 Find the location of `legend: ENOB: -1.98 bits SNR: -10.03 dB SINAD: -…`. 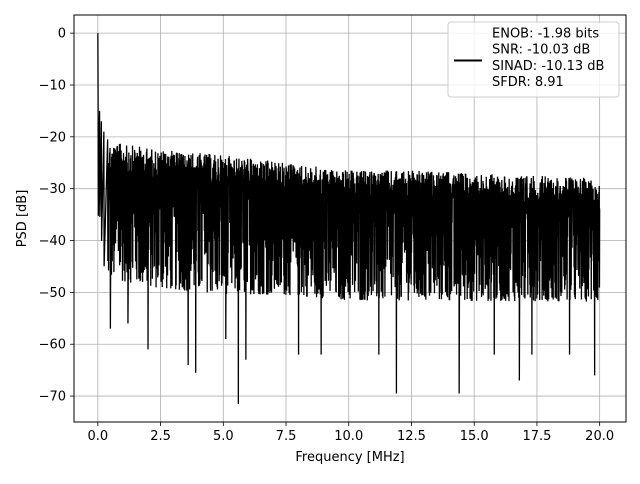

legend: ENOB: -1.98 bits SNR: -10.03 dB SINAD: -… is located at coordinates (533, 59).